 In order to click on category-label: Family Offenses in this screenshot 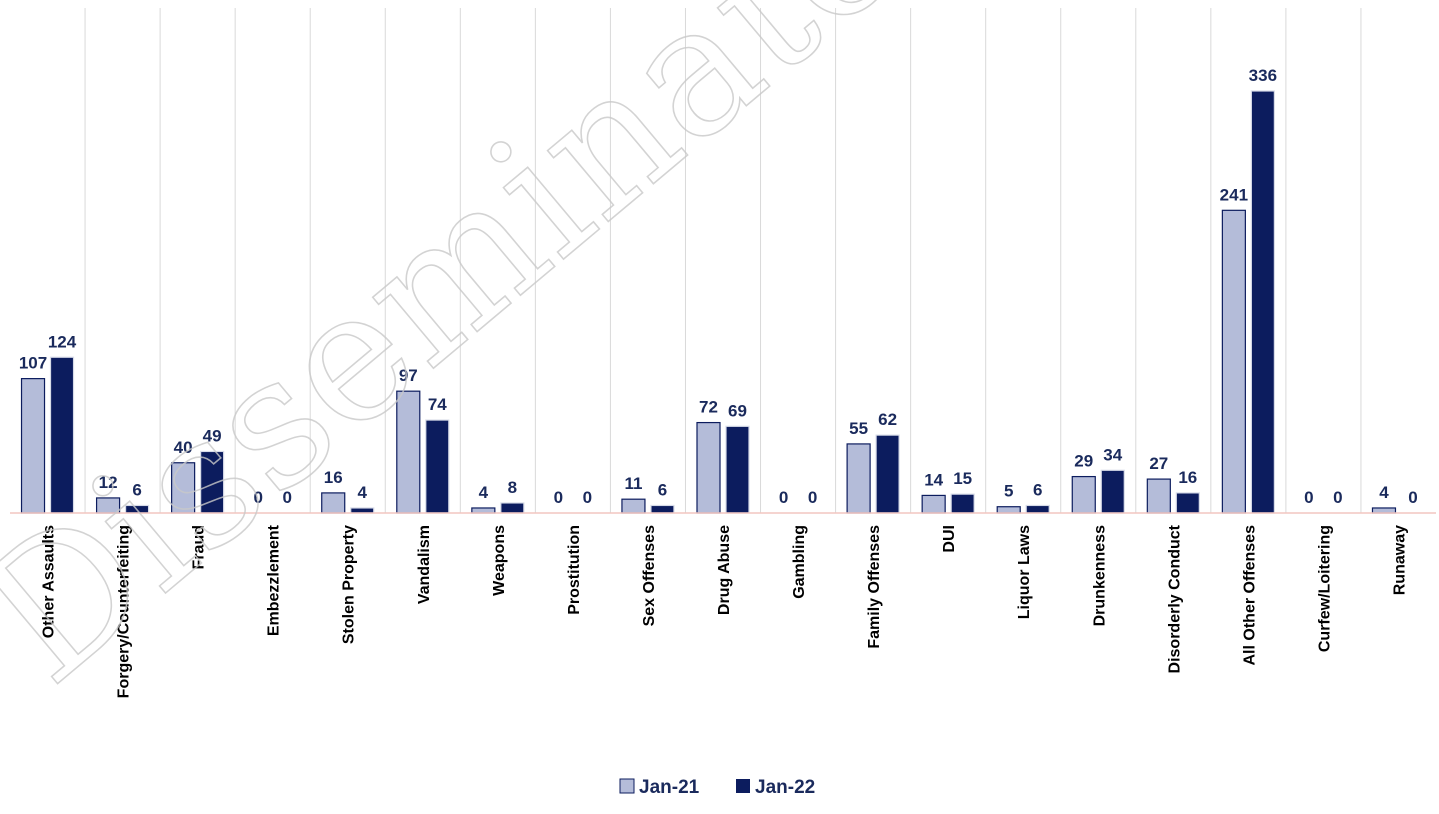, I will do `click(874, 587)`.